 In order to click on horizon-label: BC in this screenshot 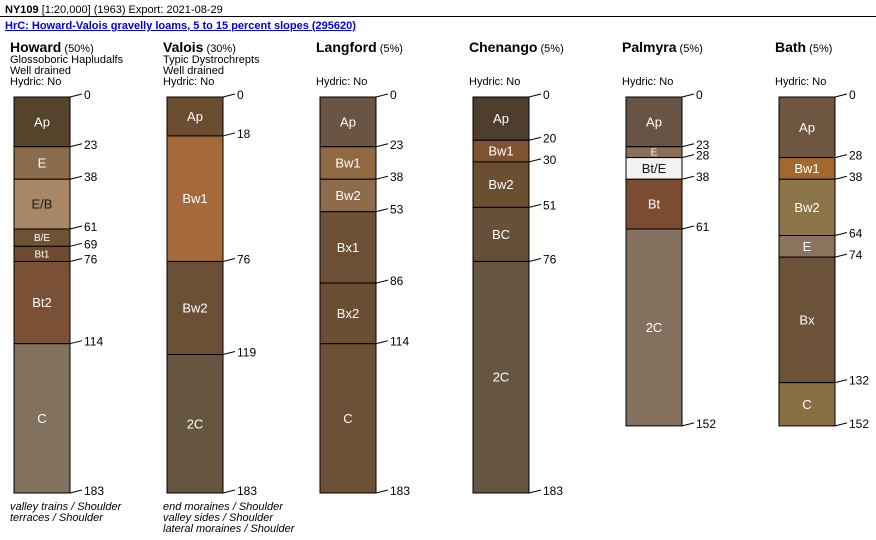, I will do `click(501, 234)`.